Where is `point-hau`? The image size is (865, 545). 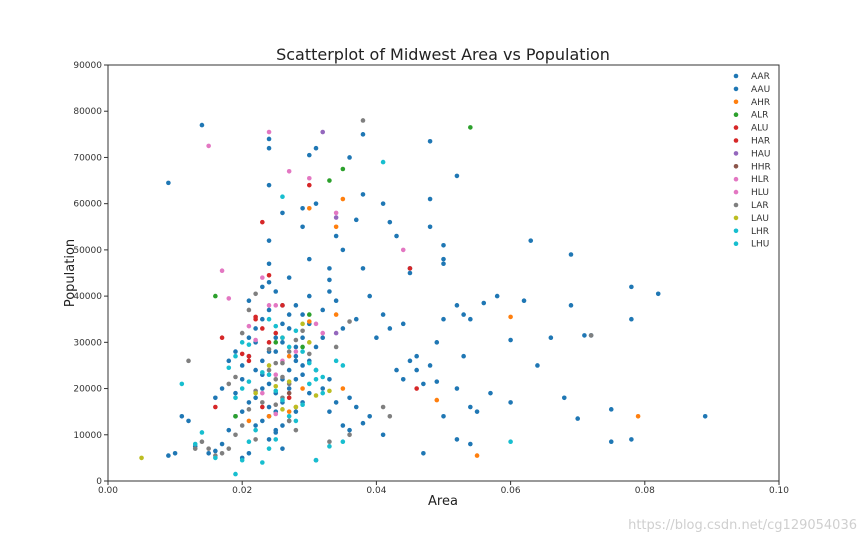 point-hau is located at coordinates (336, 333).